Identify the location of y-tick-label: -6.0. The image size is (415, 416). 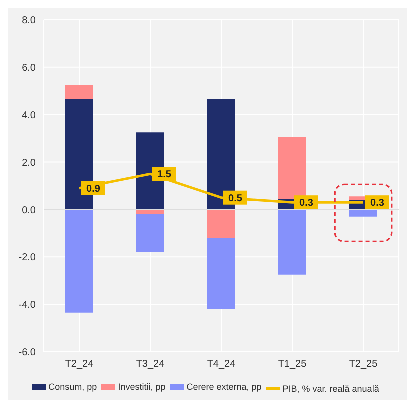
(27, 353).